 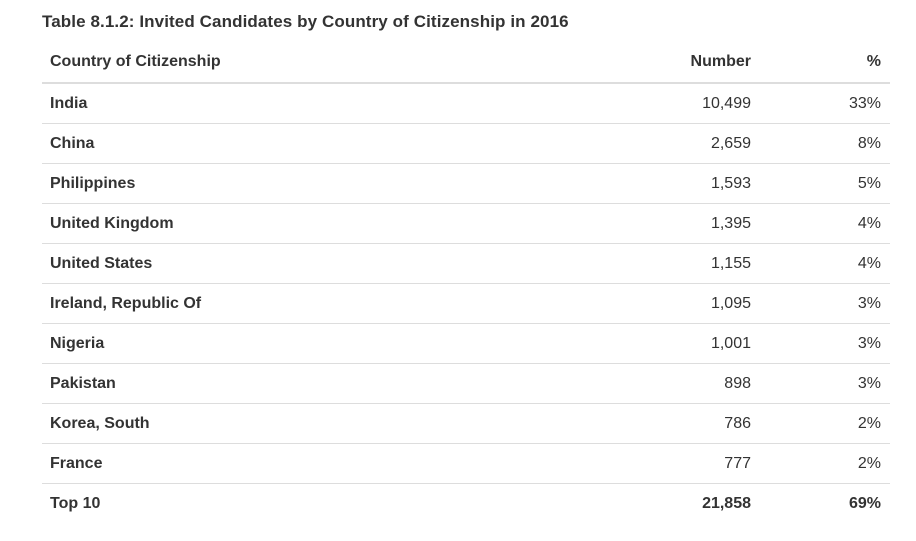 I want to click on number-cell: 1,001, so click(x=730, y=343).